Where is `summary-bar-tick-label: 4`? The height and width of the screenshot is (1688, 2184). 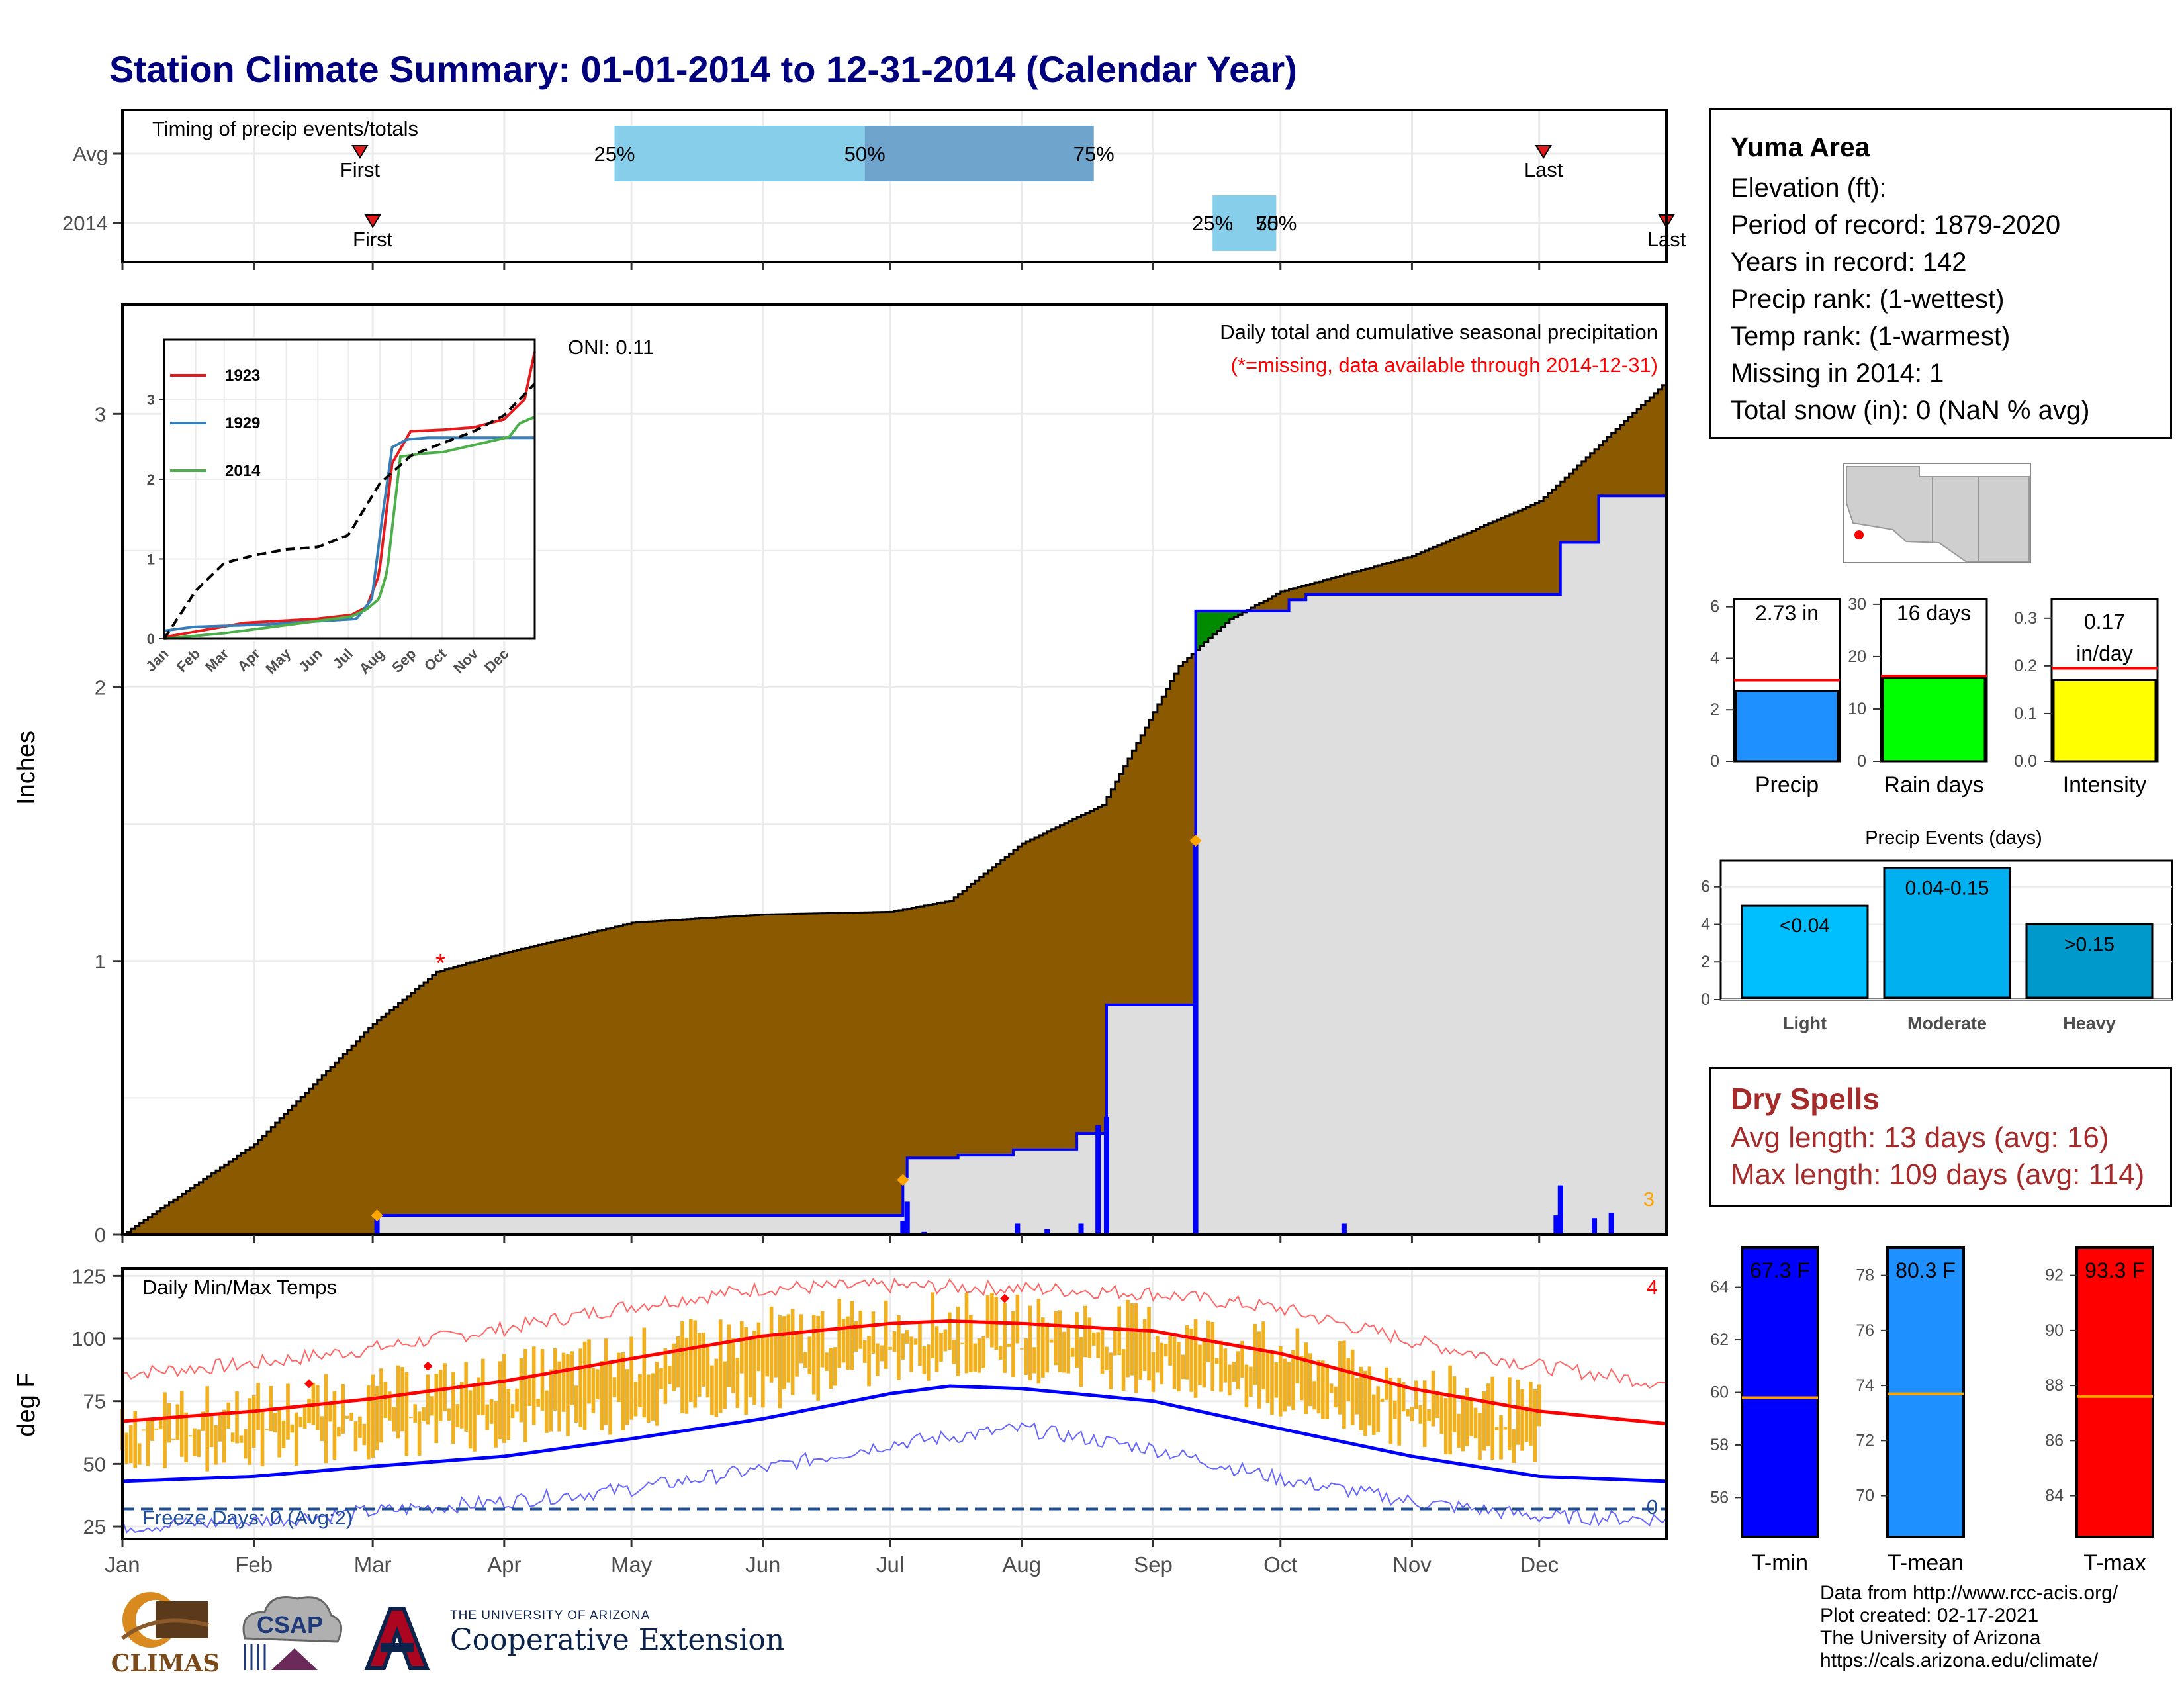
summary-bar-tick-label: 4 is located at coordinates (1715, 658).